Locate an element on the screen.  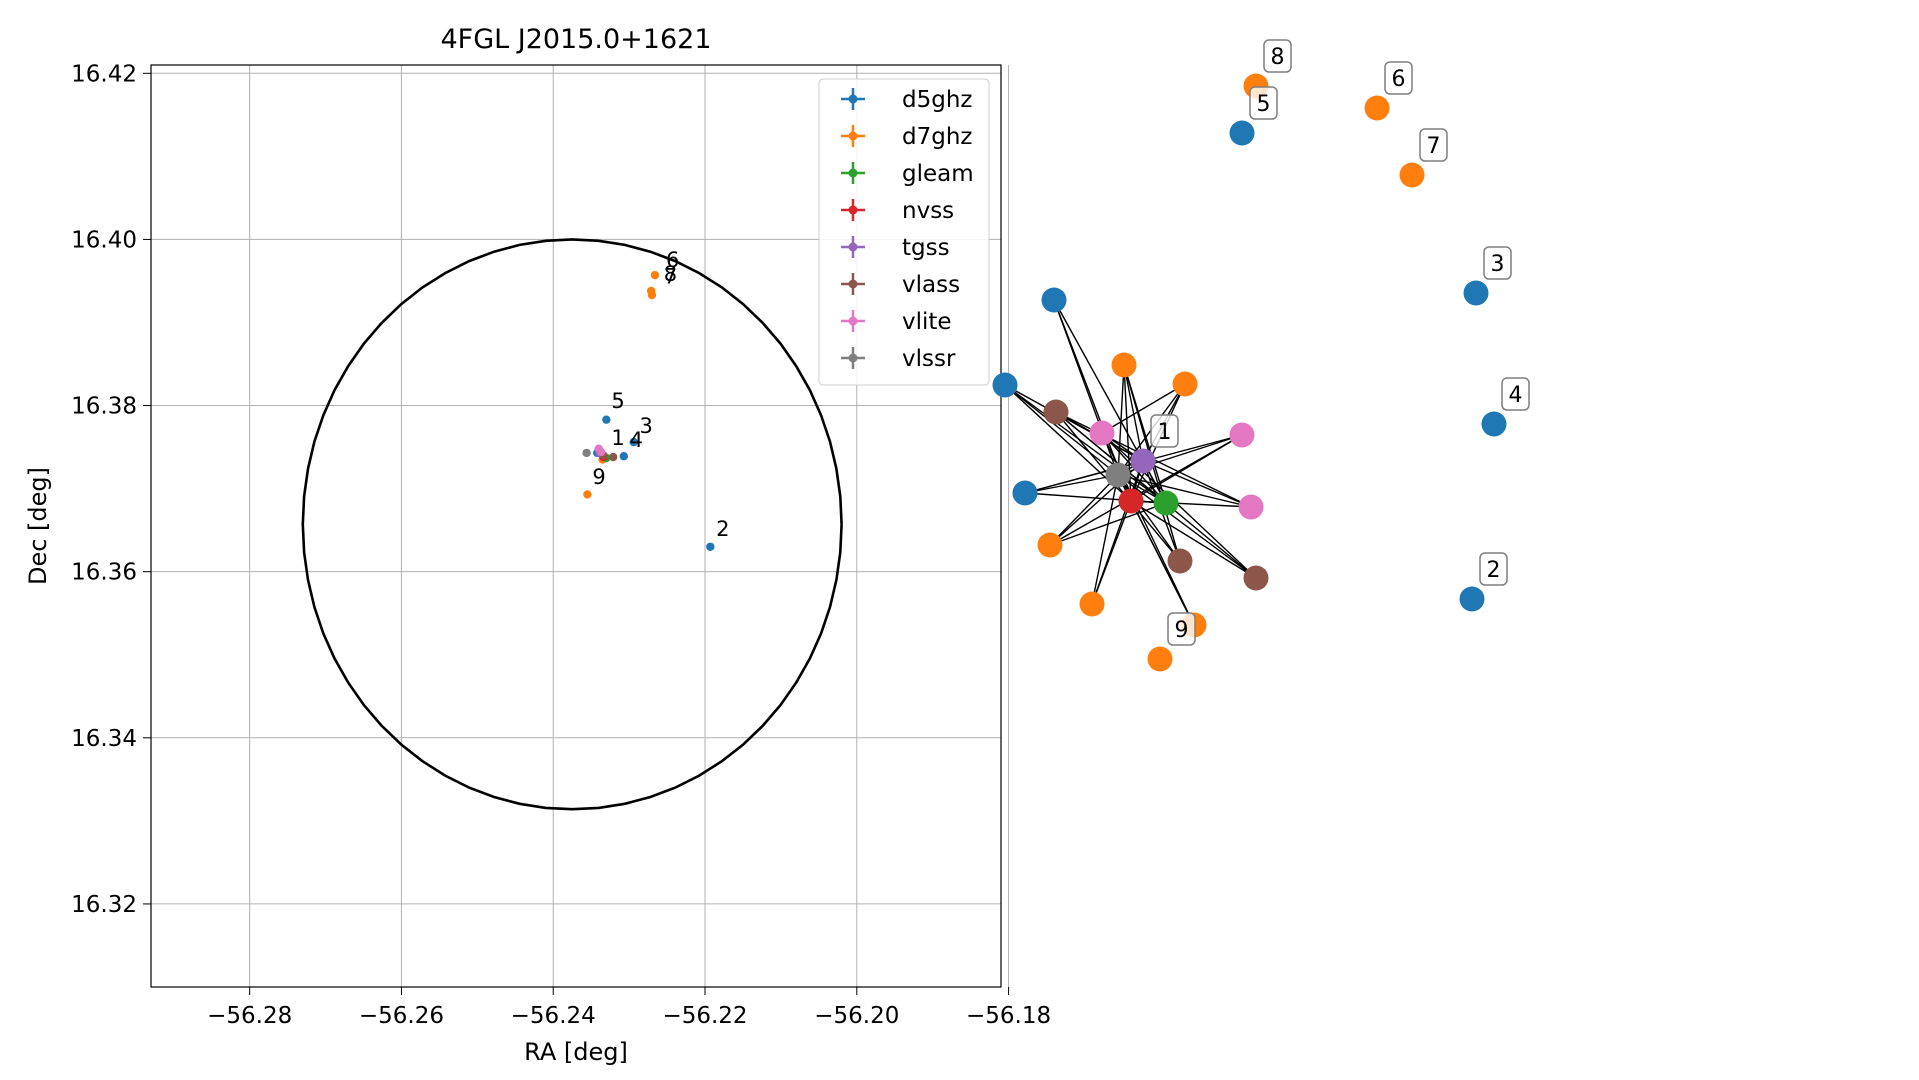
legend-label-tgss: tgss is located at coordinates (926, 248).